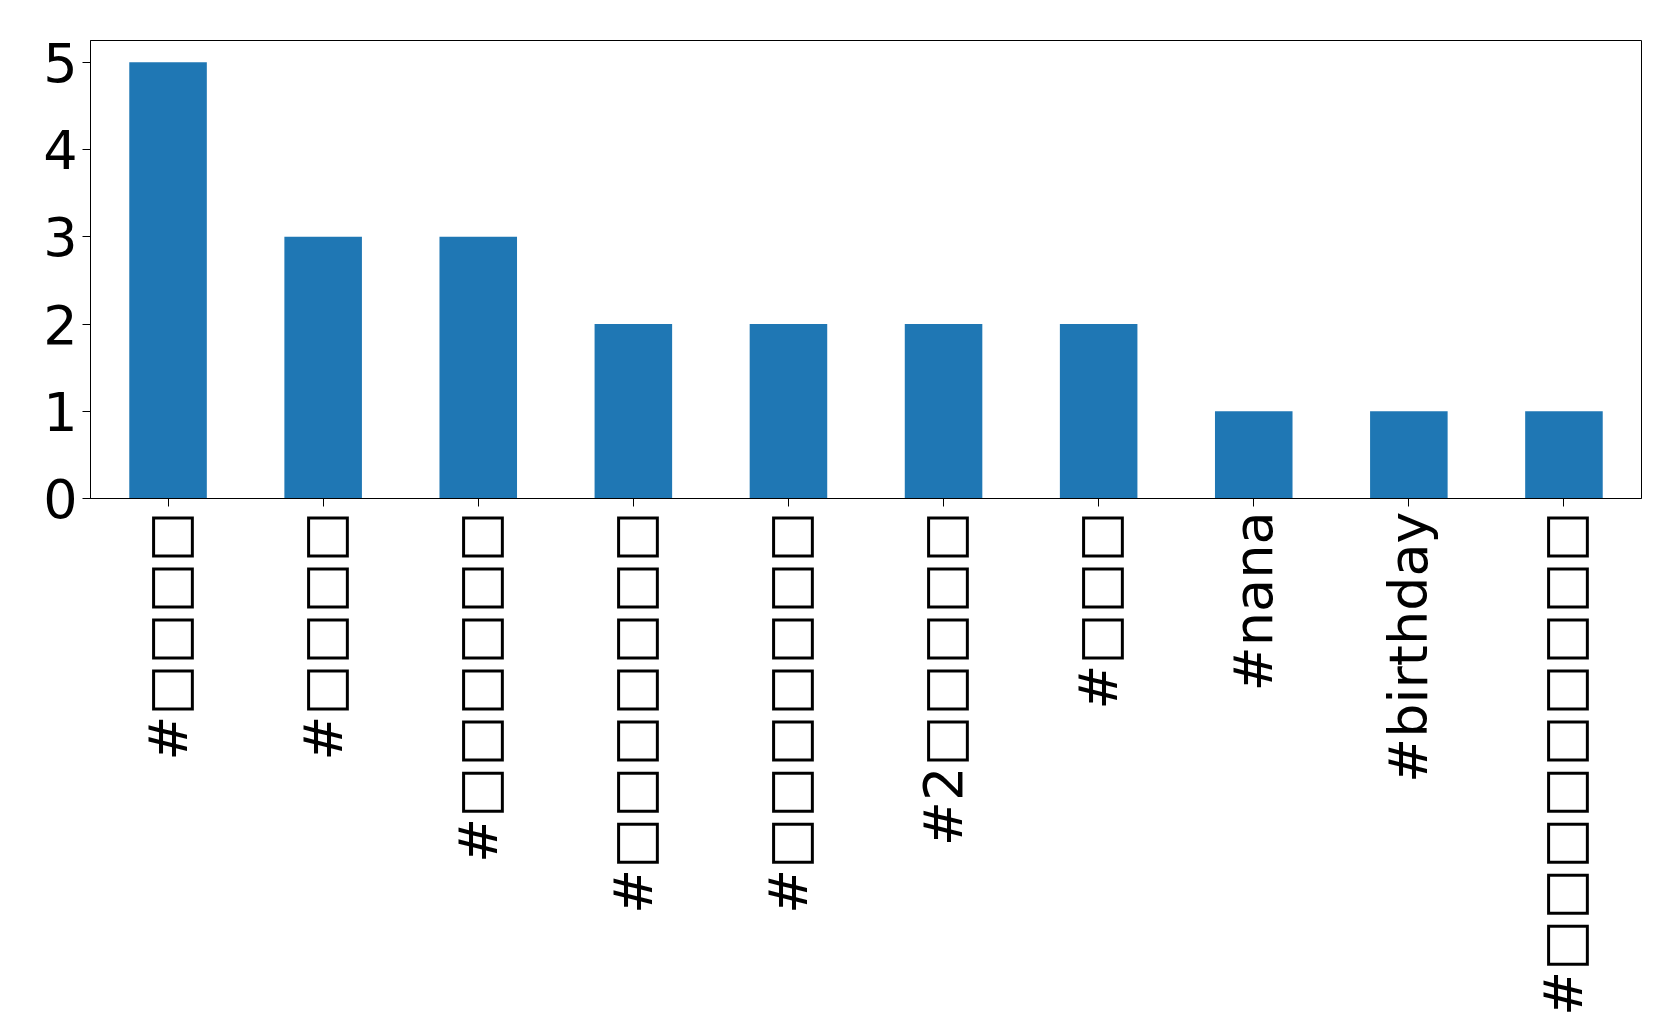 The image size is (1679, 1018). I want to click on y-tick-label: 4, so click(60, 151).